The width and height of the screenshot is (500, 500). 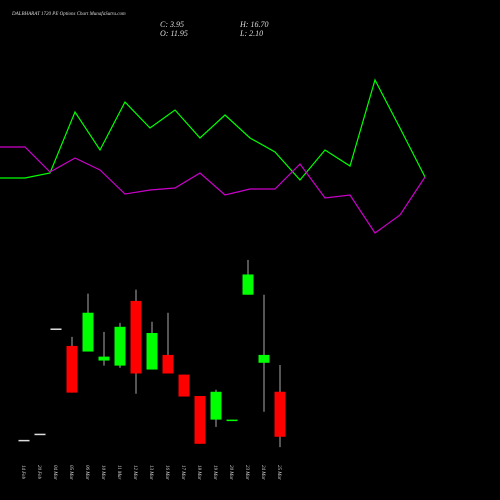 I want to click on x-tick-label: 24 Mar, so click(x=262, y=472).